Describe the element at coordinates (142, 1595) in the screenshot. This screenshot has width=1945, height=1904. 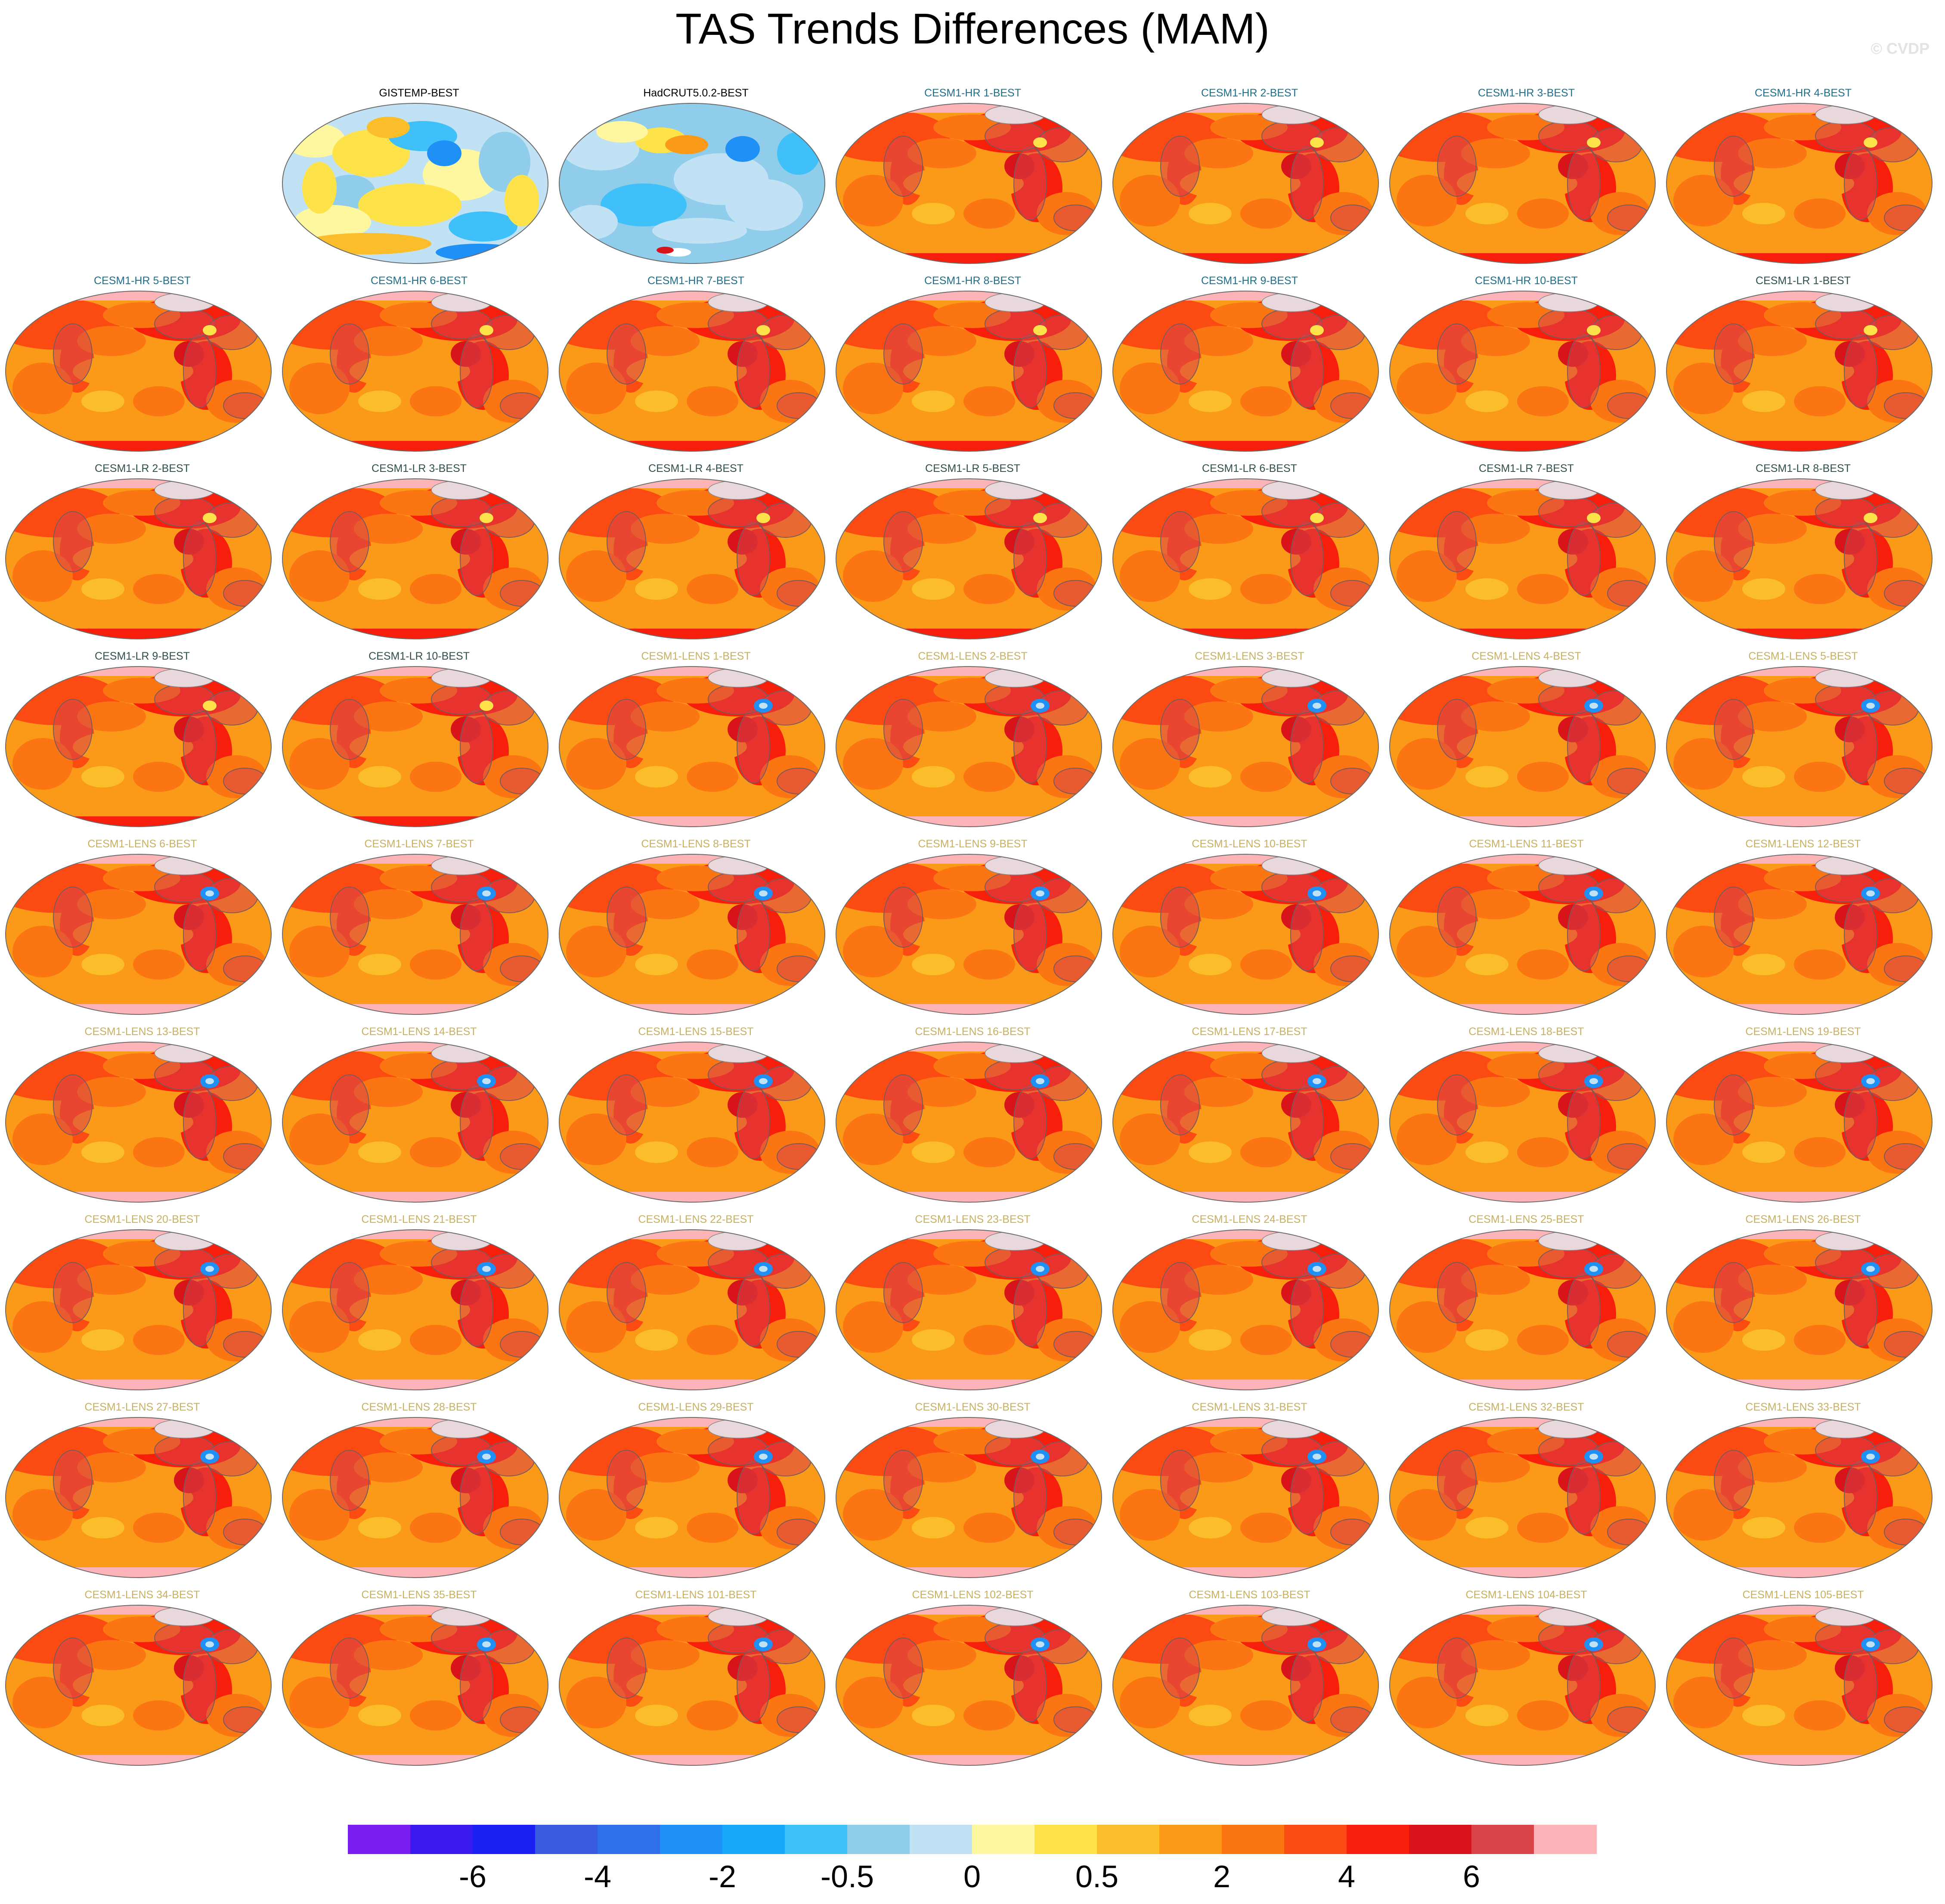
I see `panel-title: CESM1-LENS 34-BEST` at that location.